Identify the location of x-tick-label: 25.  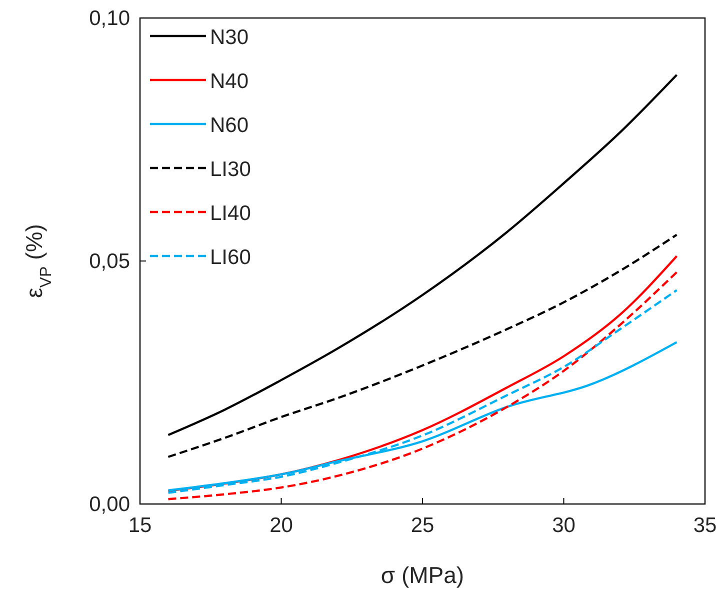
(422, 525).